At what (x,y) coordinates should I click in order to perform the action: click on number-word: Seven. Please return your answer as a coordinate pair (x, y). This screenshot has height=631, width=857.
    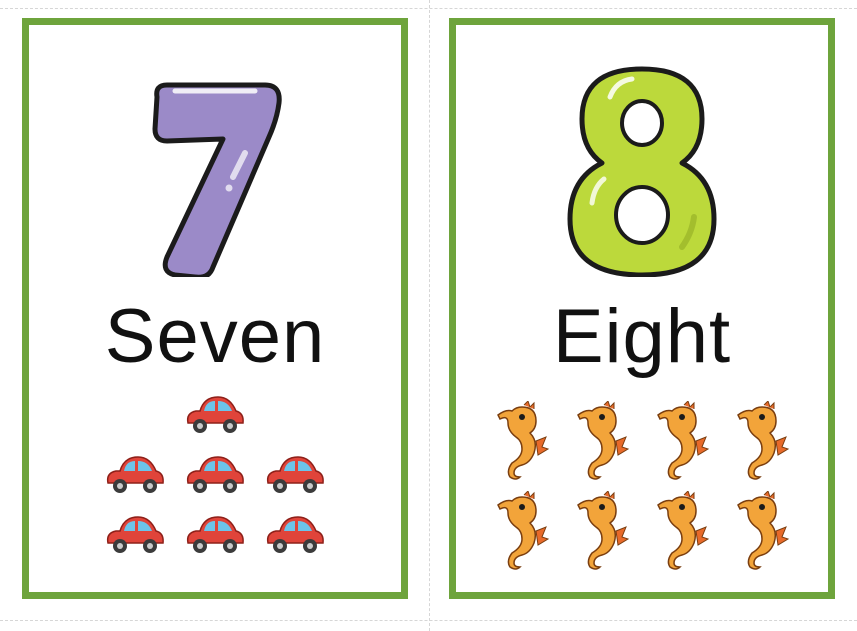
    Looking at the image, I should click on (215, 336).